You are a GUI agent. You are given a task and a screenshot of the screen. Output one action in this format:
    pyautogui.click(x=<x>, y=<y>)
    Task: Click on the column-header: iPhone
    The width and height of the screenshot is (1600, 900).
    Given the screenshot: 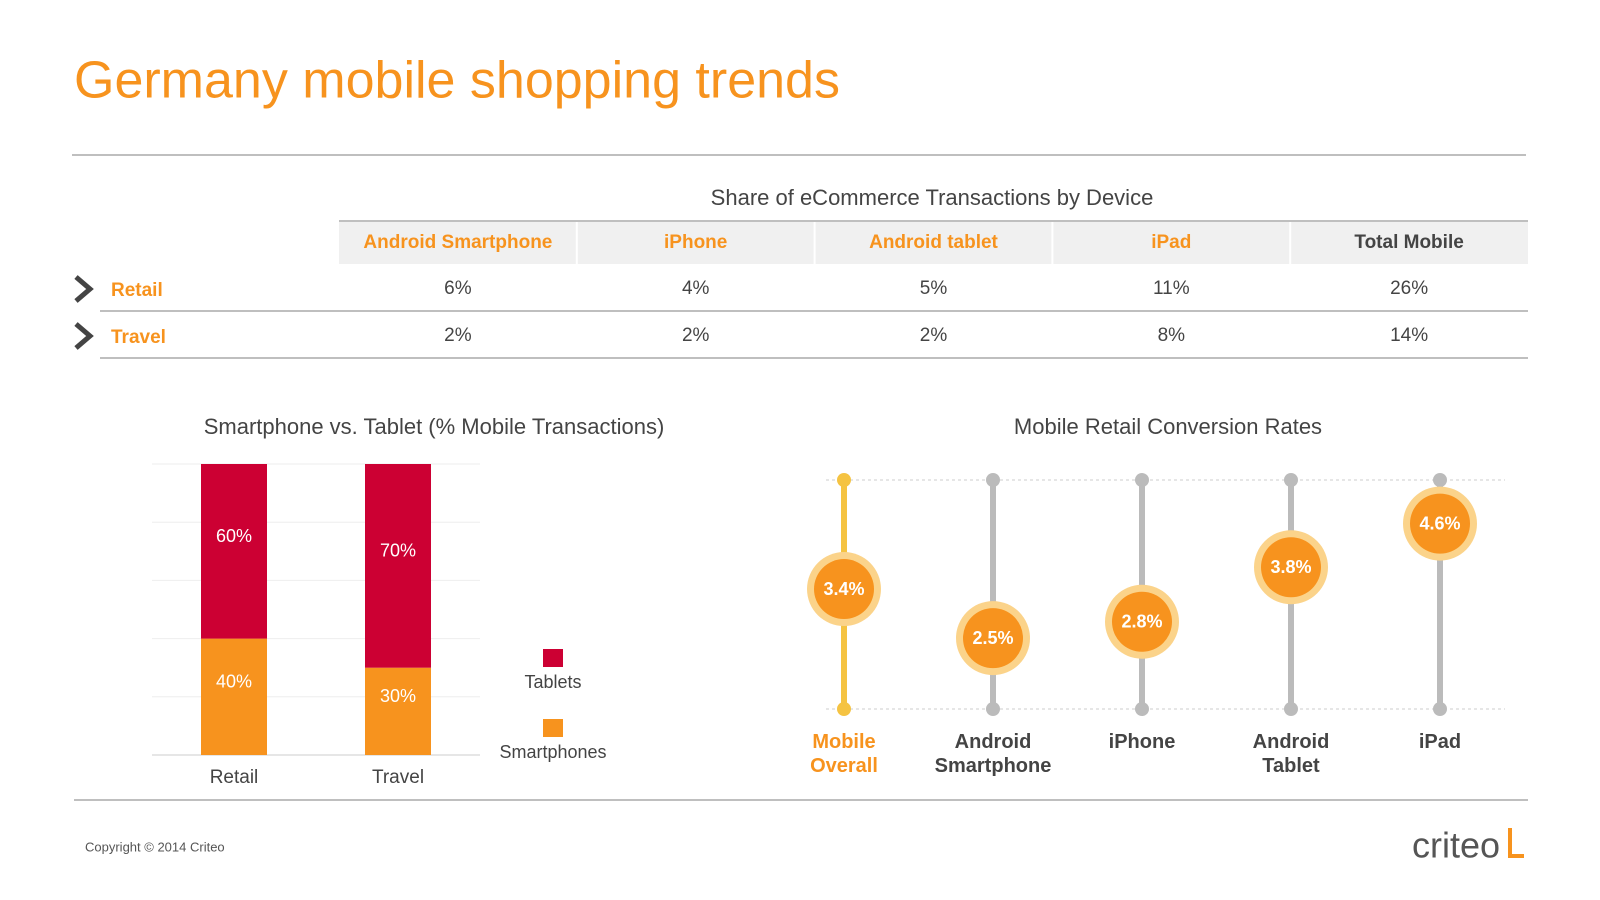 What is the action you would take?
    pyautogui.click(x=695, y=242)
    